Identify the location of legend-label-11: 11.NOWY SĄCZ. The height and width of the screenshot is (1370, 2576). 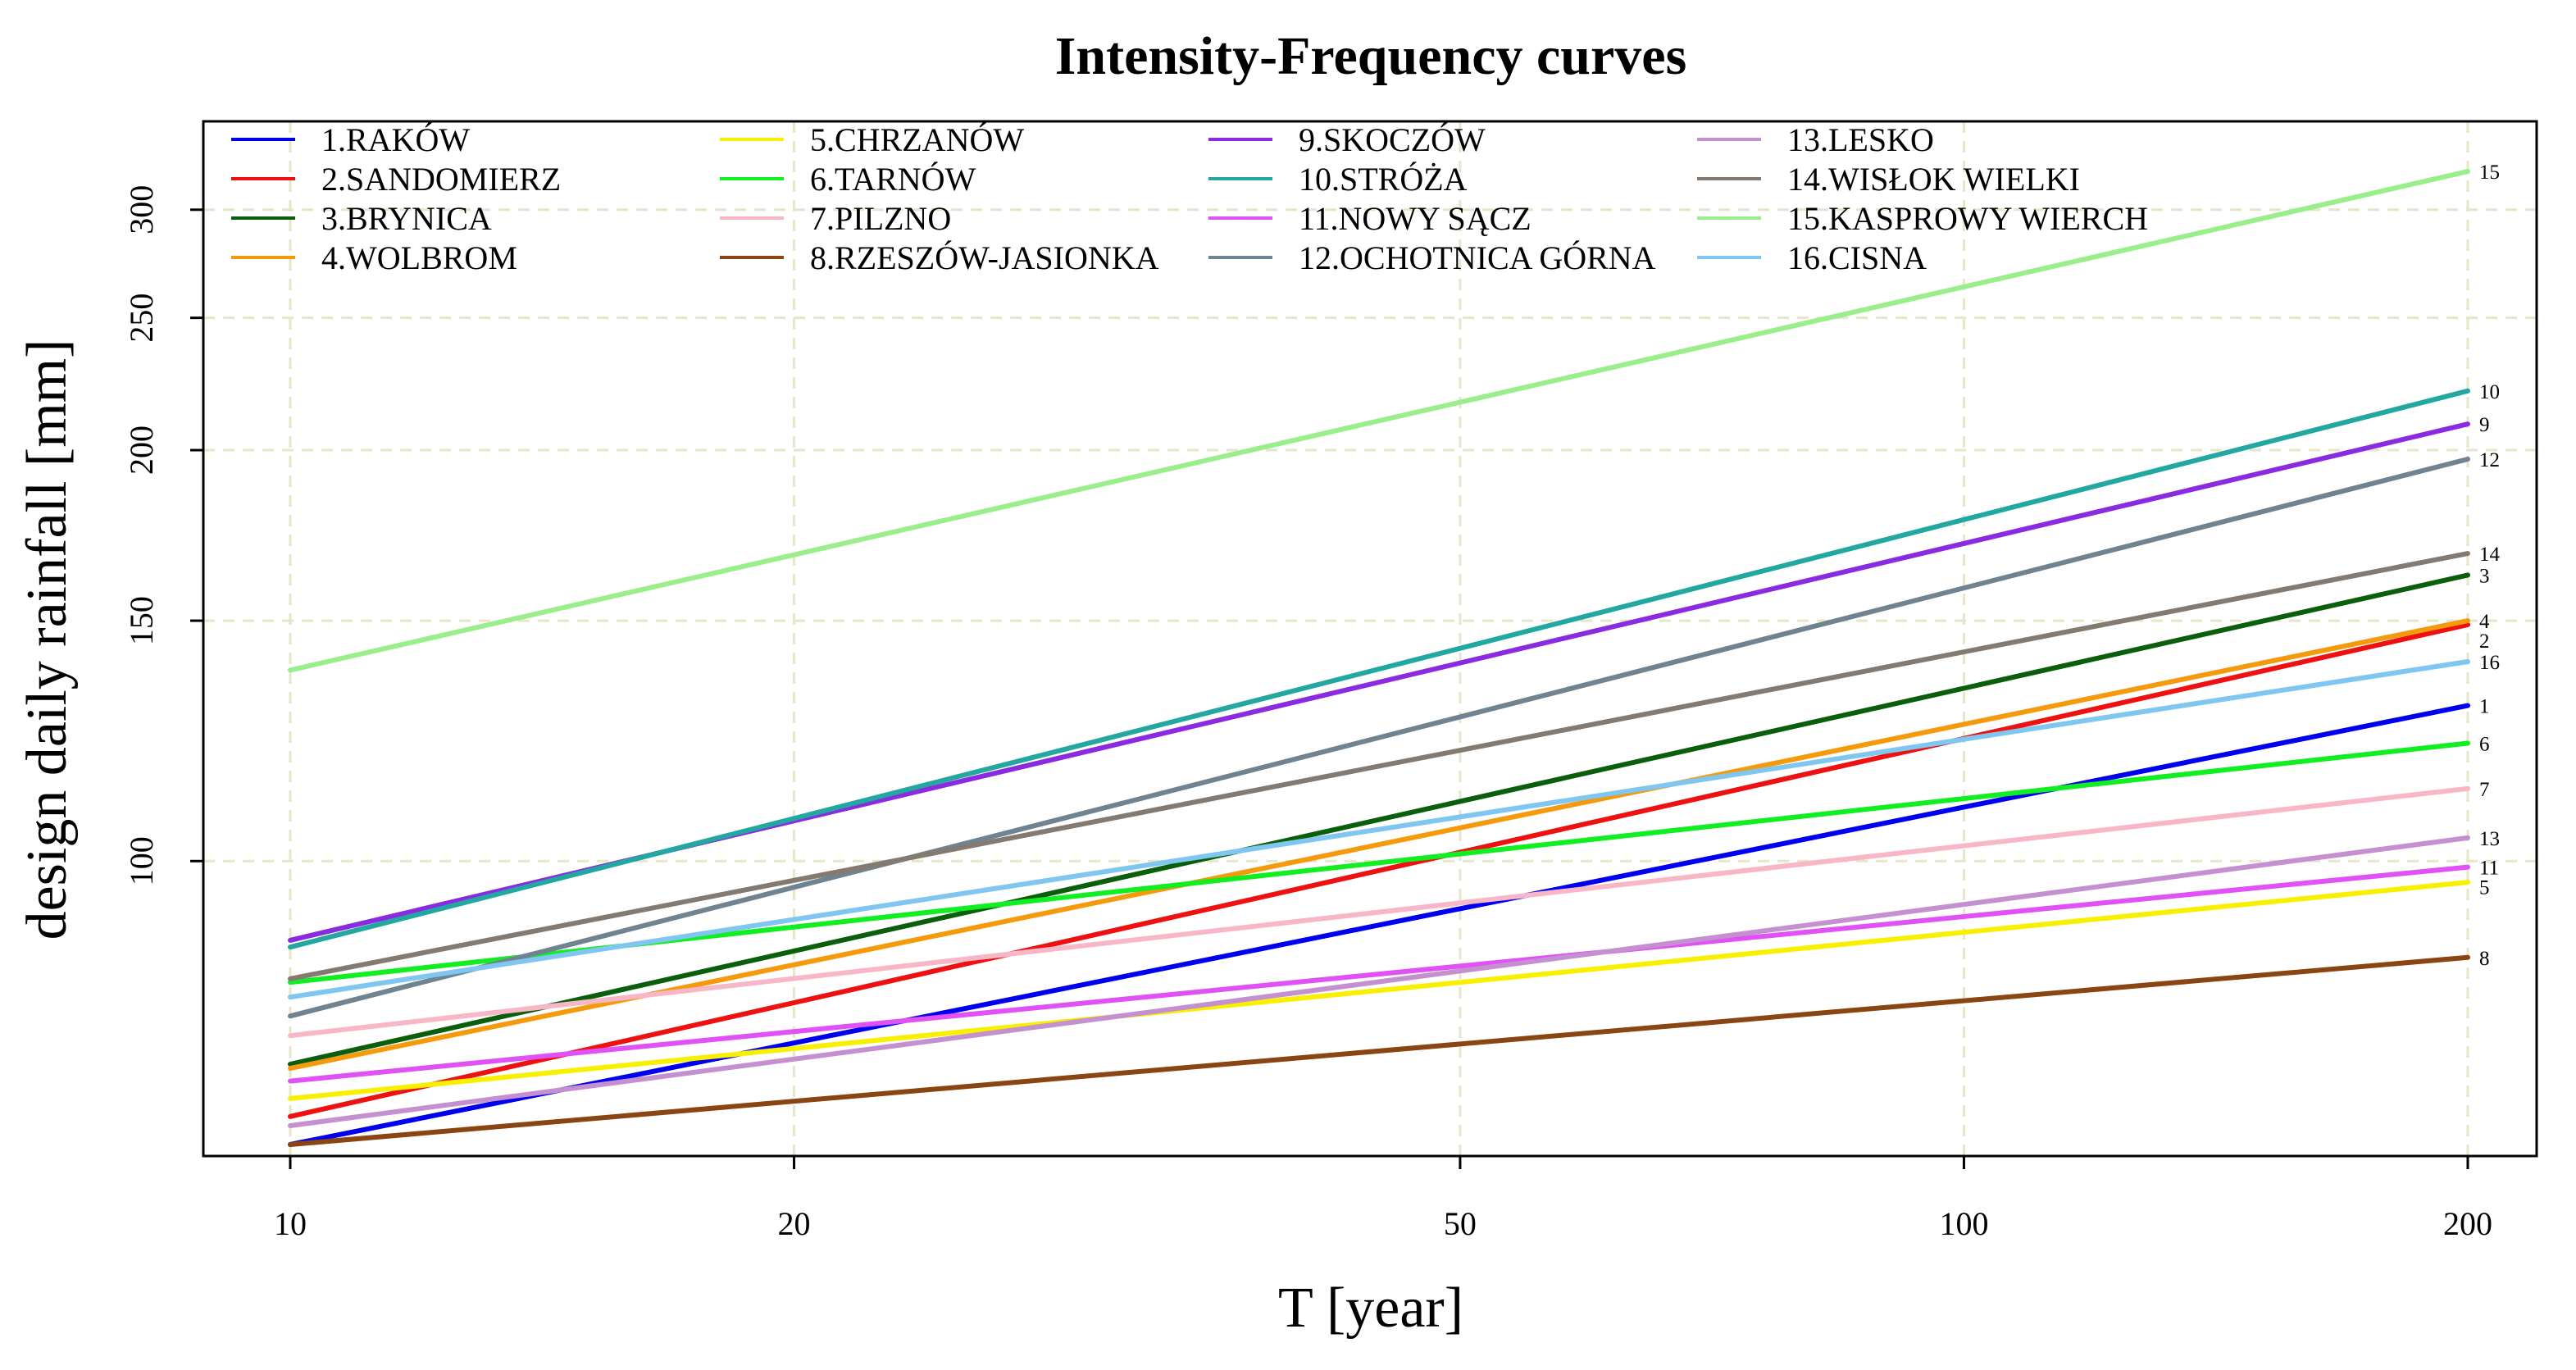
(1415, 219).